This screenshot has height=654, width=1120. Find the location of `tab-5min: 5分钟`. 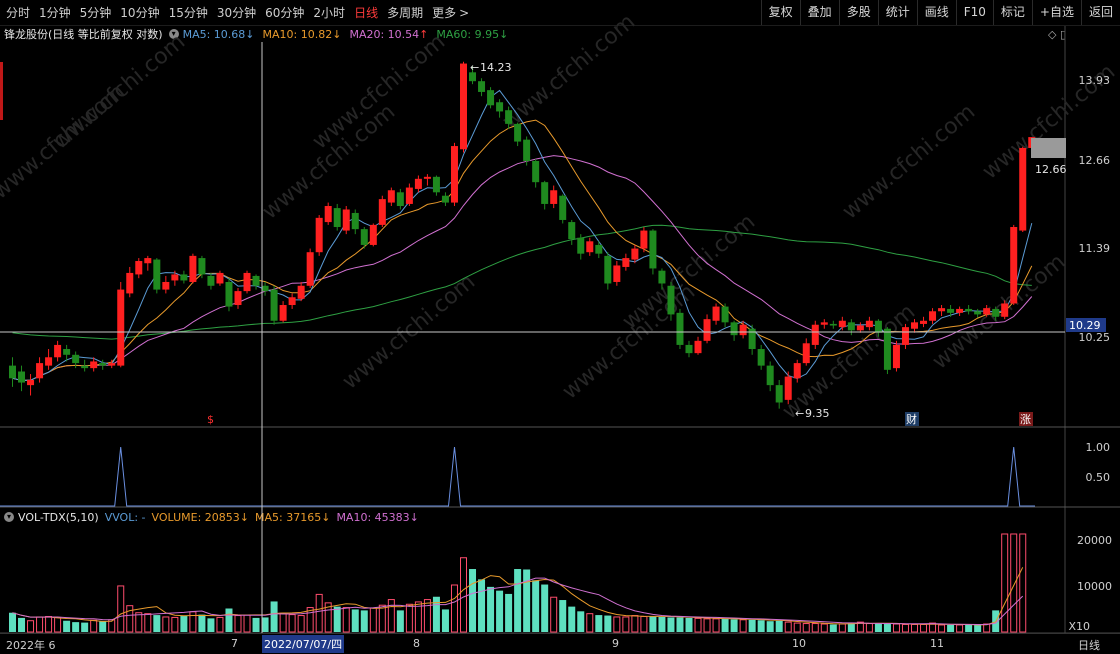

tab-5min: 5分钟 is located at coordinates (95, 13).